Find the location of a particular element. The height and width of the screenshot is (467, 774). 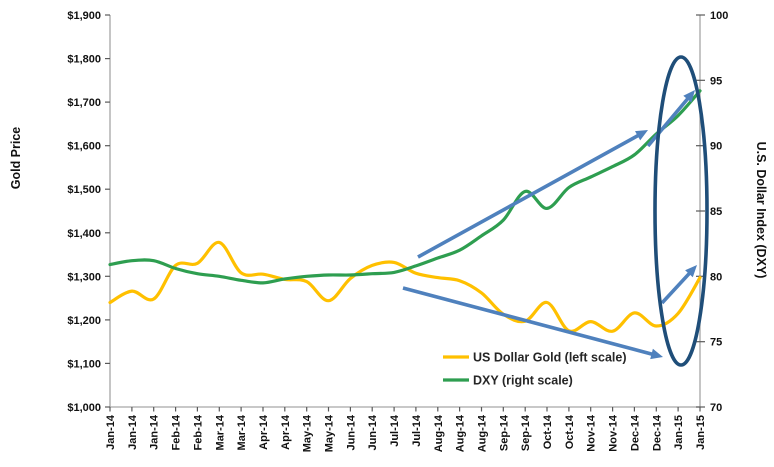

gold-rebound-arrow is located at coordinates (677, 287).